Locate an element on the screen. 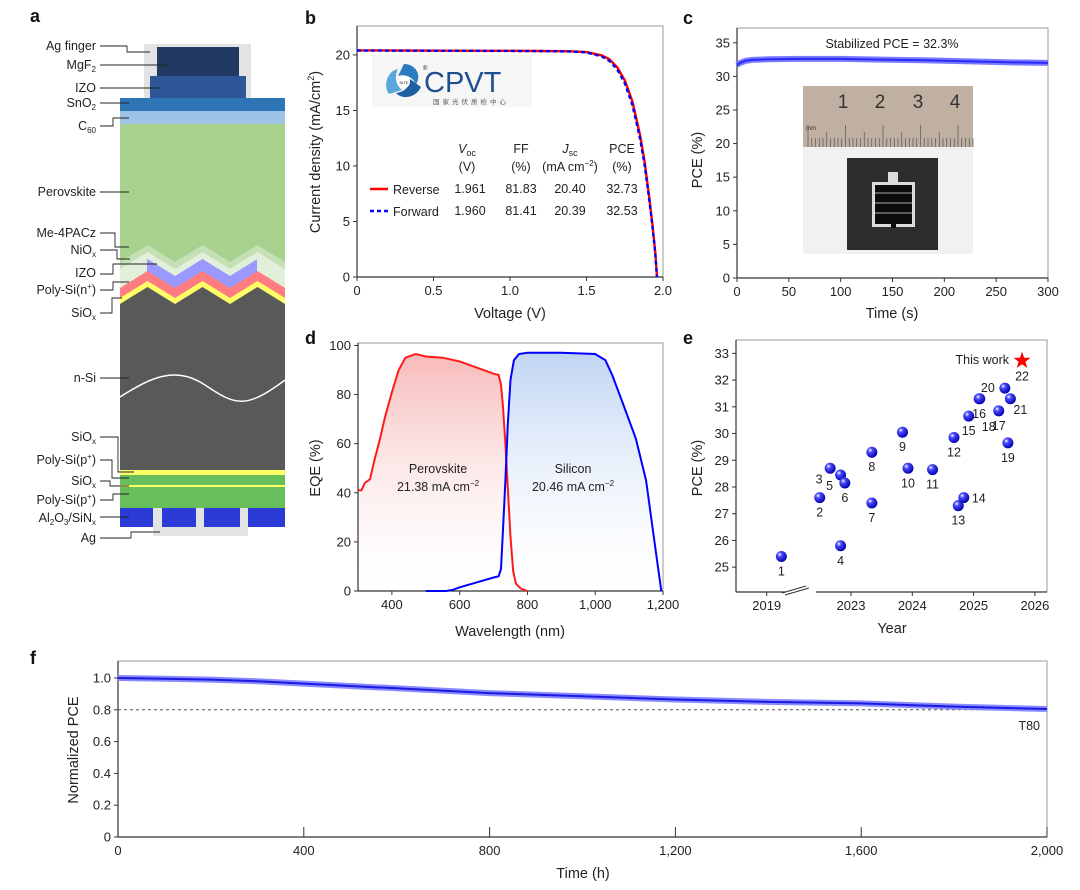 Image resolution: width=1080 pixels, height=890 pixels. layer-label: n-Si is located at coordinates (85, 378).